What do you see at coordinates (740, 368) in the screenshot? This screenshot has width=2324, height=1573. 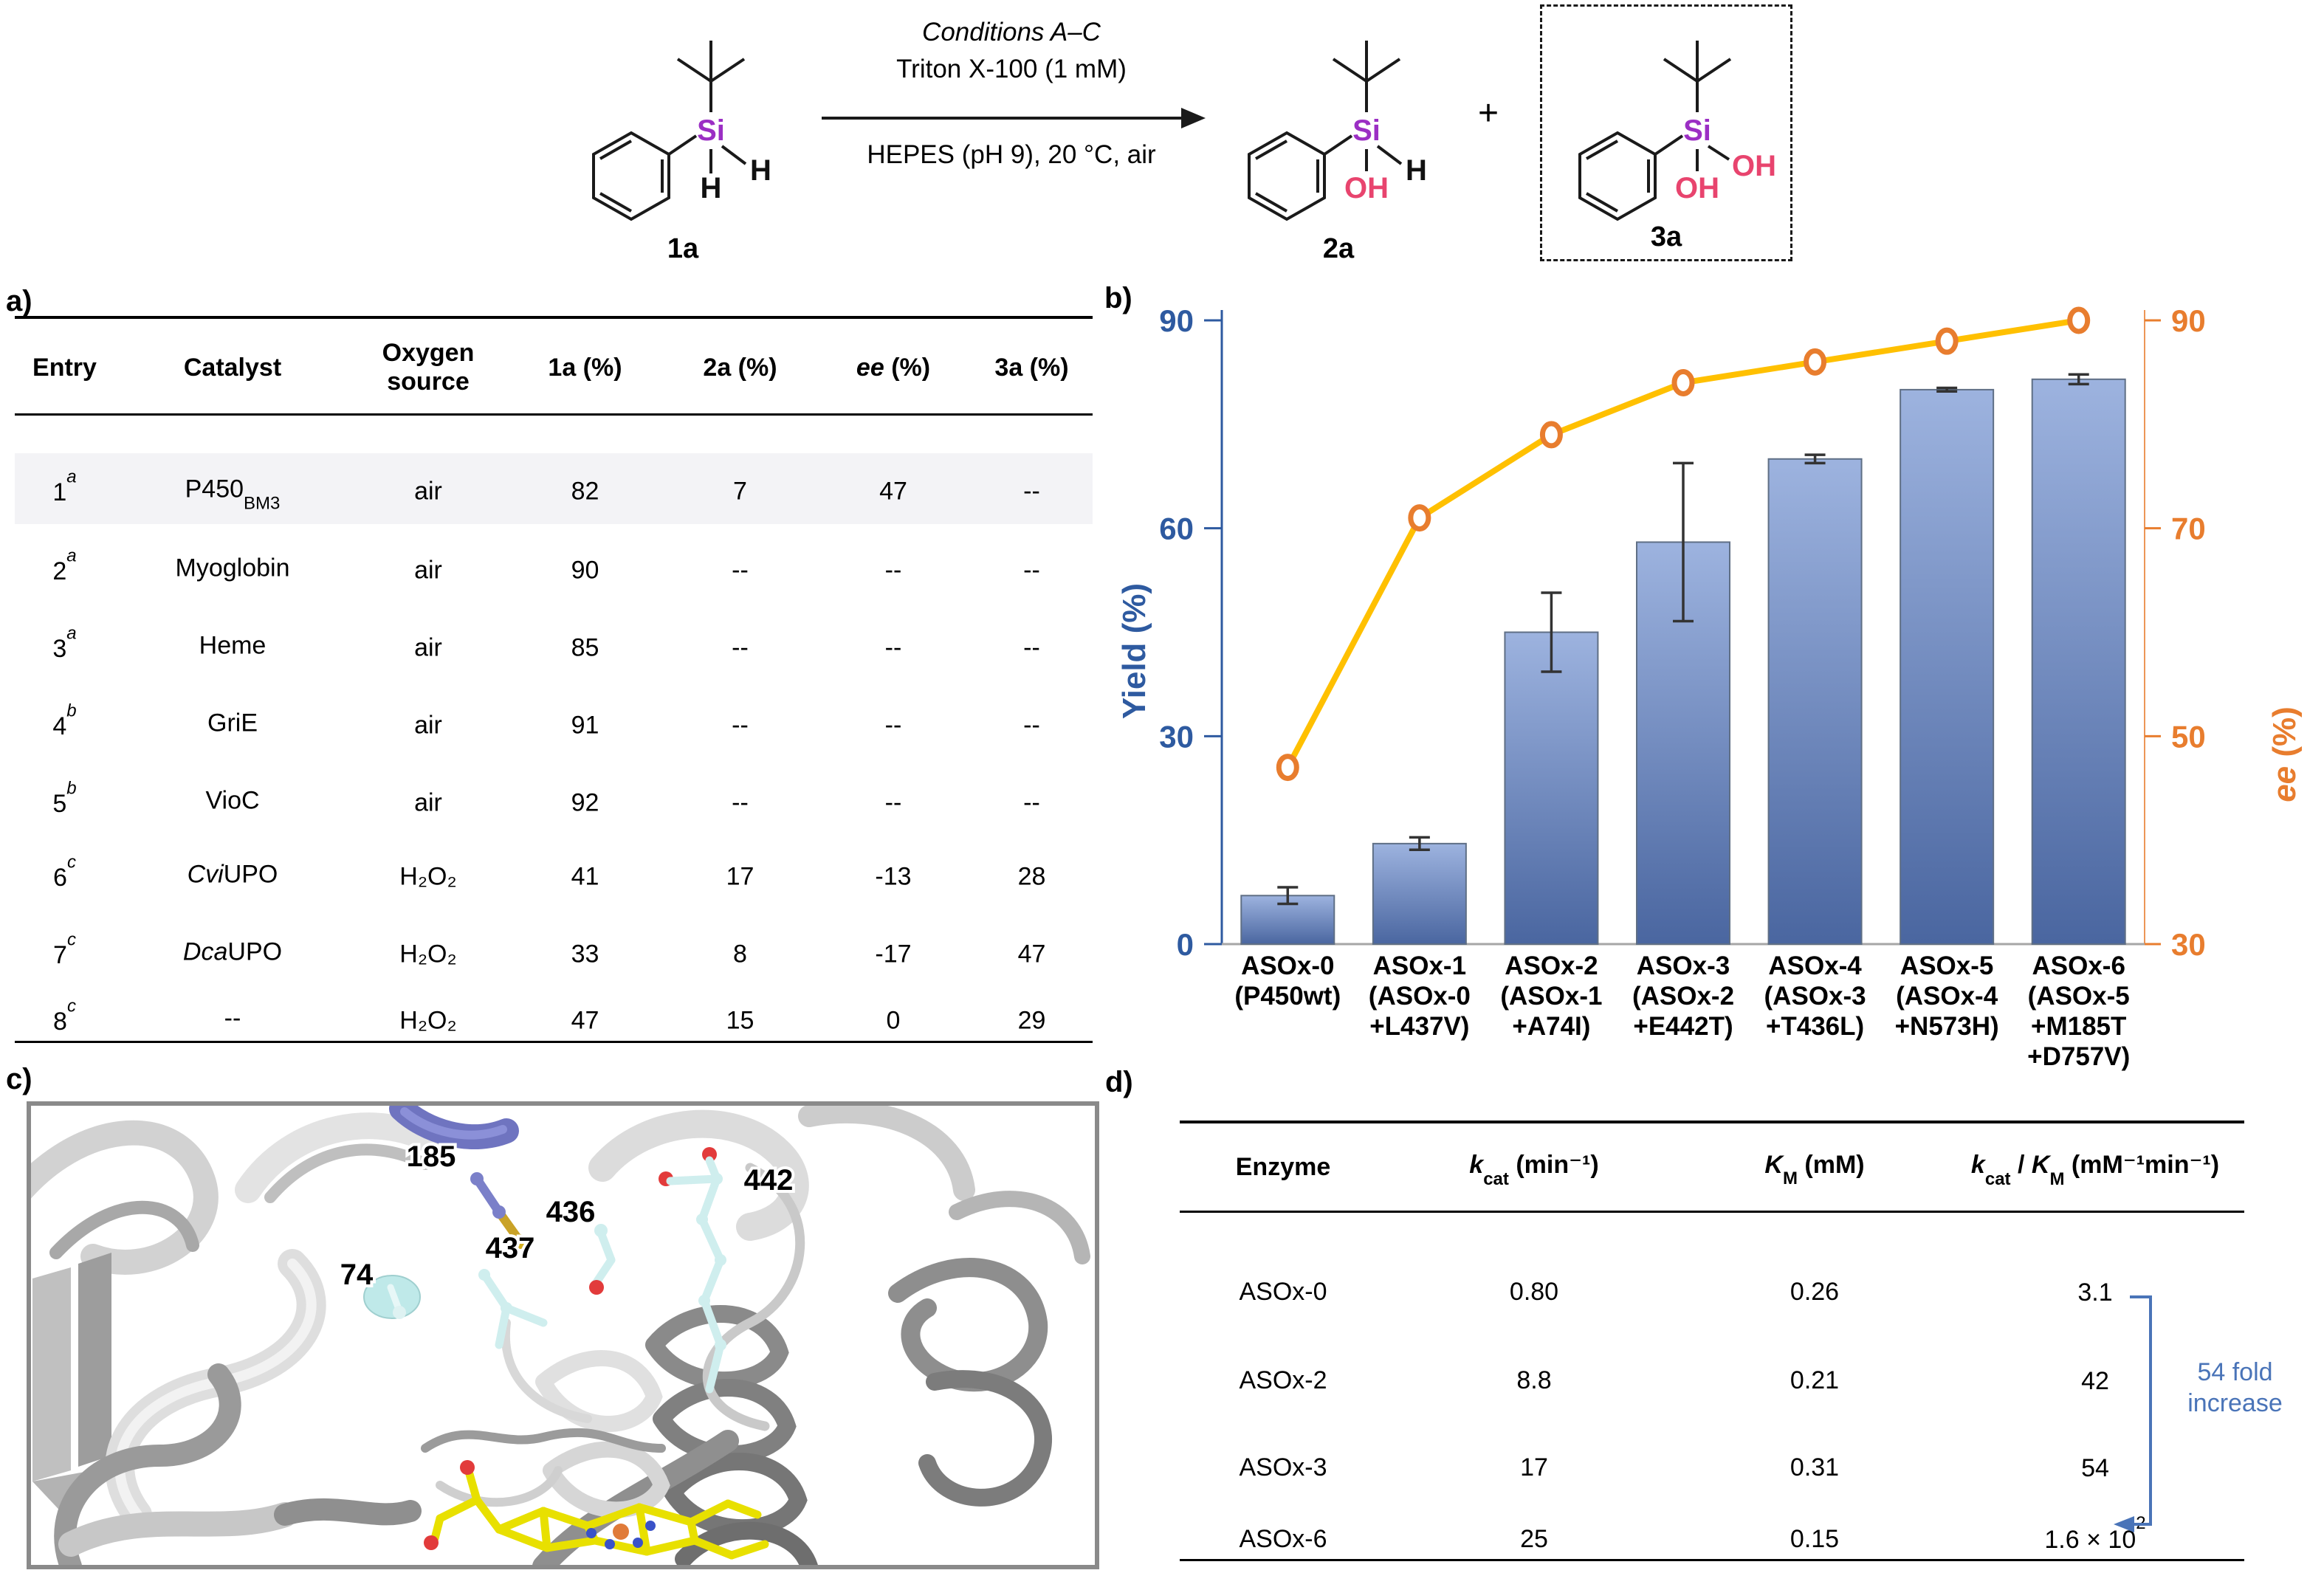 I see `col-header-2a: 2a (%)` at bounding box center [740, 368].